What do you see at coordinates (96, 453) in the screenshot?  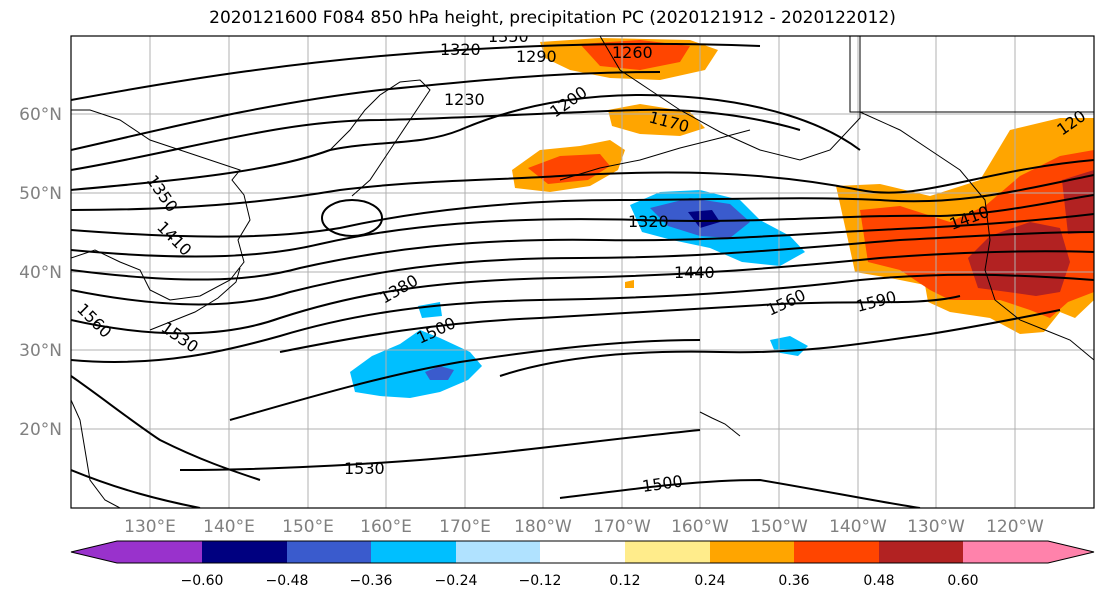 I see `coast-china` at bounding box center [96, 453].